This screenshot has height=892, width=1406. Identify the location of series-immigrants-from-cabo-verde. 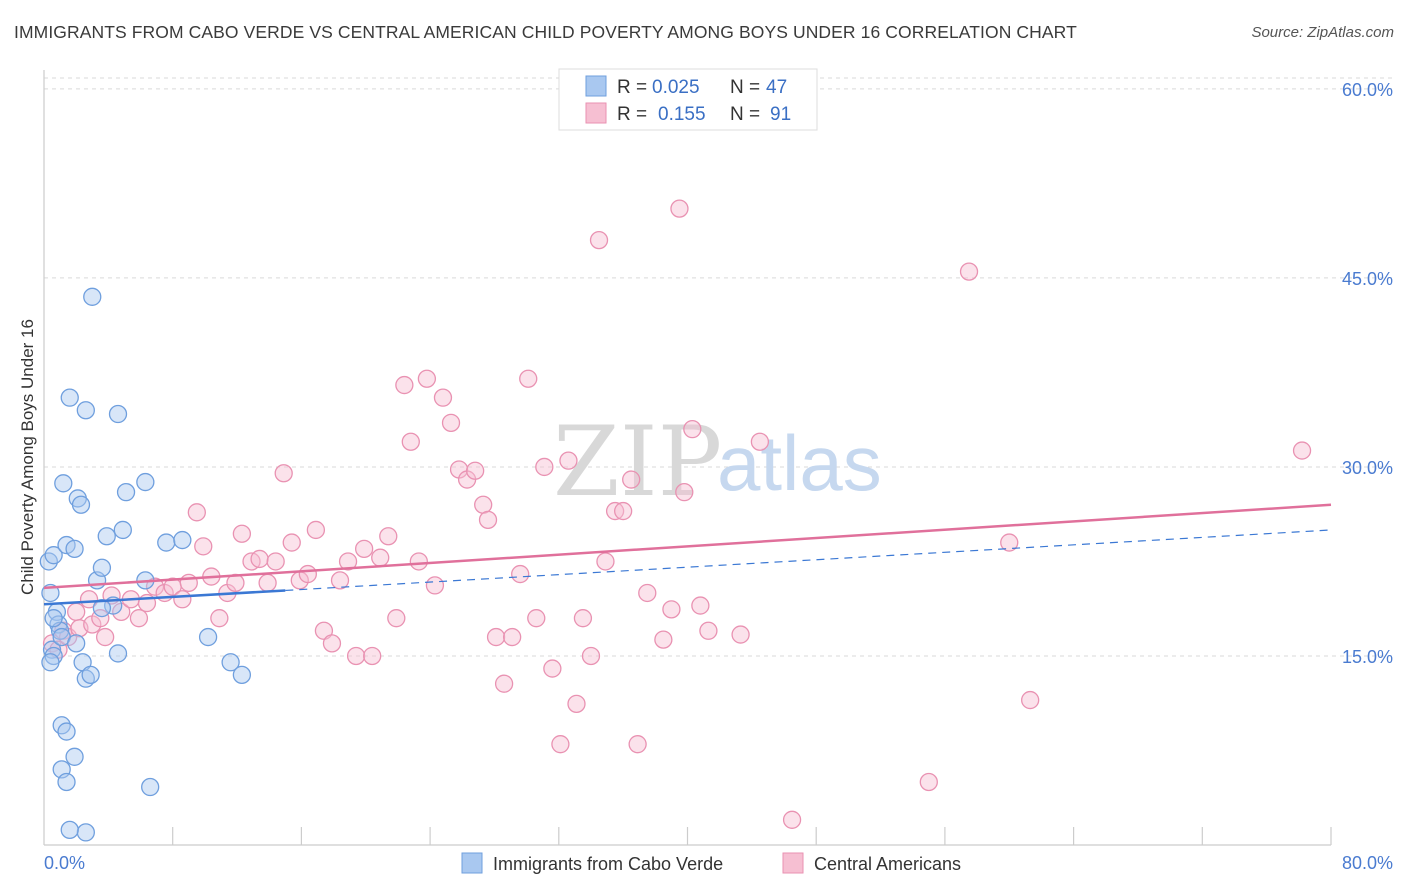
(145, 564).